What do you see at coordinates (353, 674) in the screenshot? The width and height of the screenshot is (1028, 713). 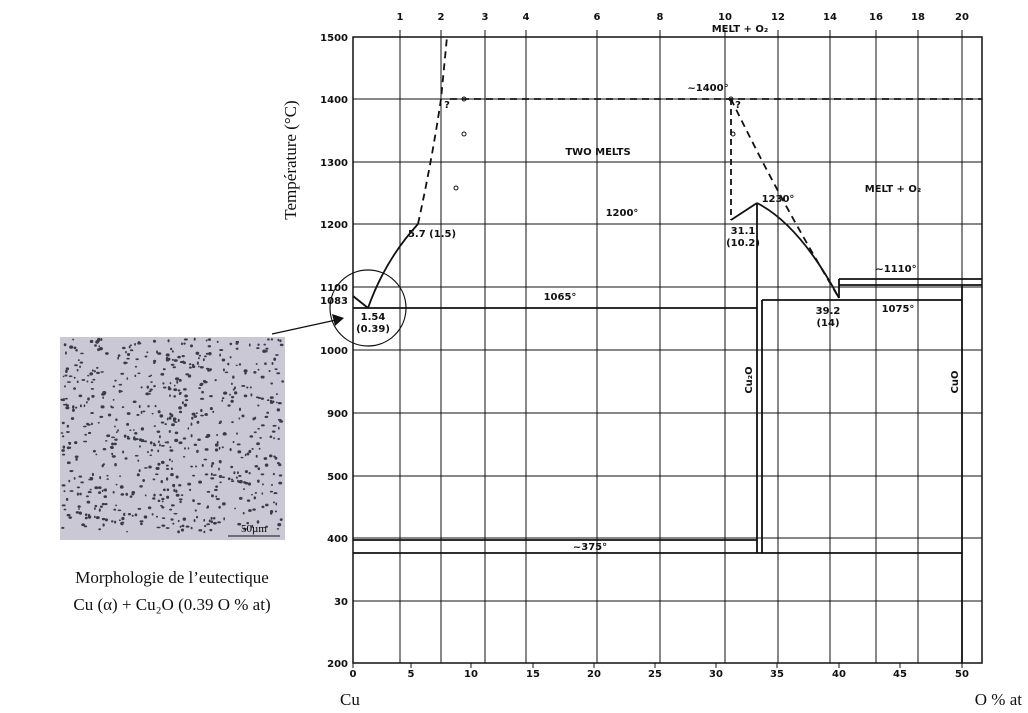 I see `x-tick-label: 0` at bounding box center [353, 674].